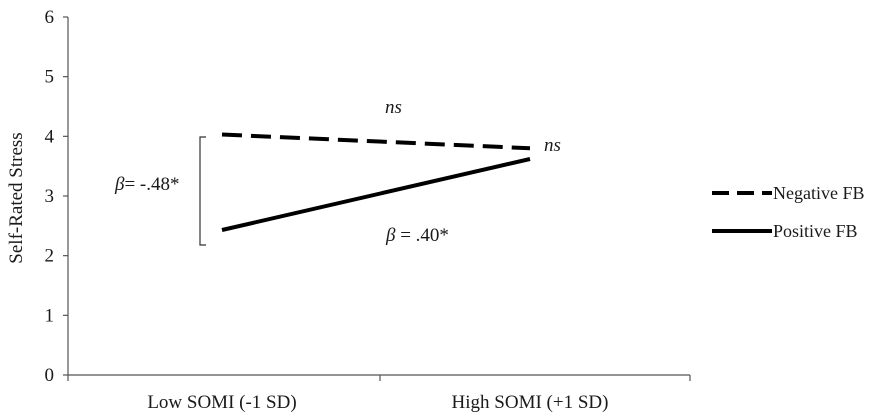 Image resolution: width=882 pixels, height=418 pixels. Describe the element at coordinates (379, 394) in the screenshot. I see `x-ticks: Low SOMI (-1 SD) High SOMI (+1 SD)` at that location.